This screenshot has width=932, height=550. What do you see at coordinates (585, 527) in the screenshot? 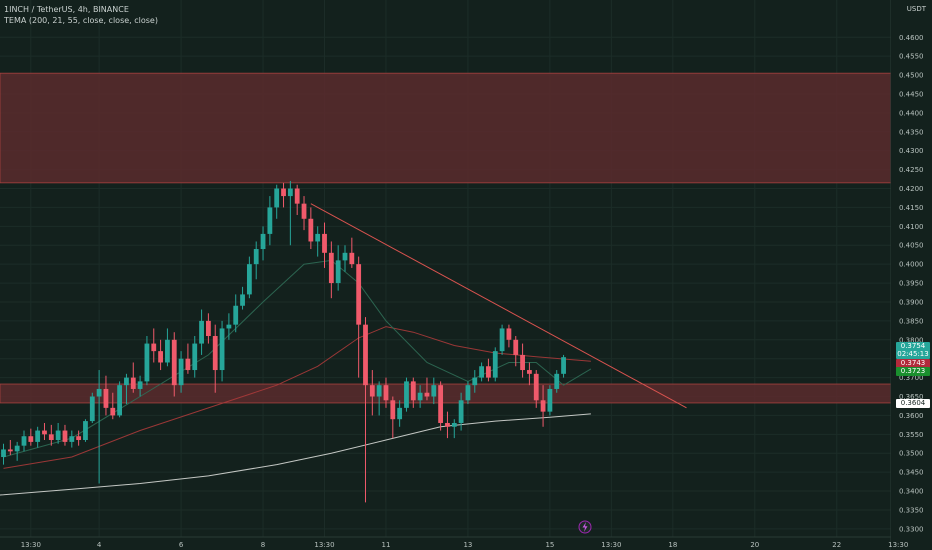
I see `lightning-icon` at bounding box center [585, 527].